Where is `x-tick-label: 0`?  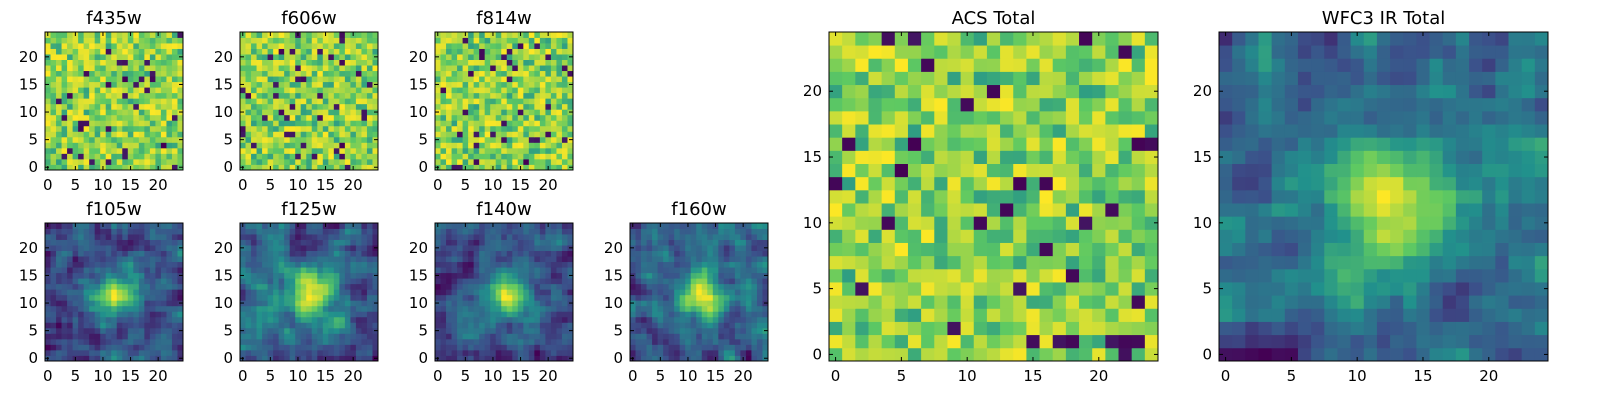
x-tick-label: 0 is located at coordinates (438, 185).